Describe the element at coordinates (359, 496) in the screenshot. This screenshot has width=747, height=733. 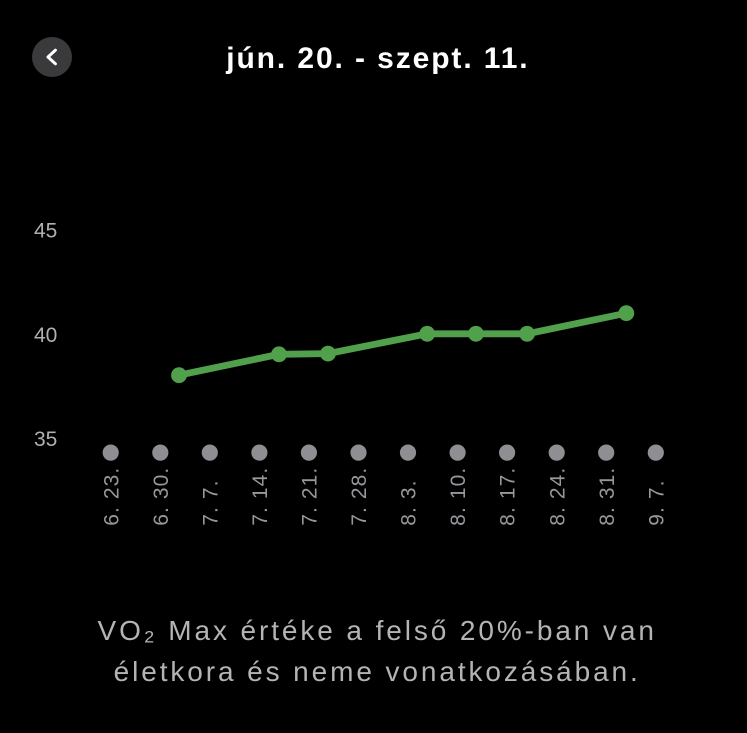
I see `svg-text: 7. 28.` at that location.